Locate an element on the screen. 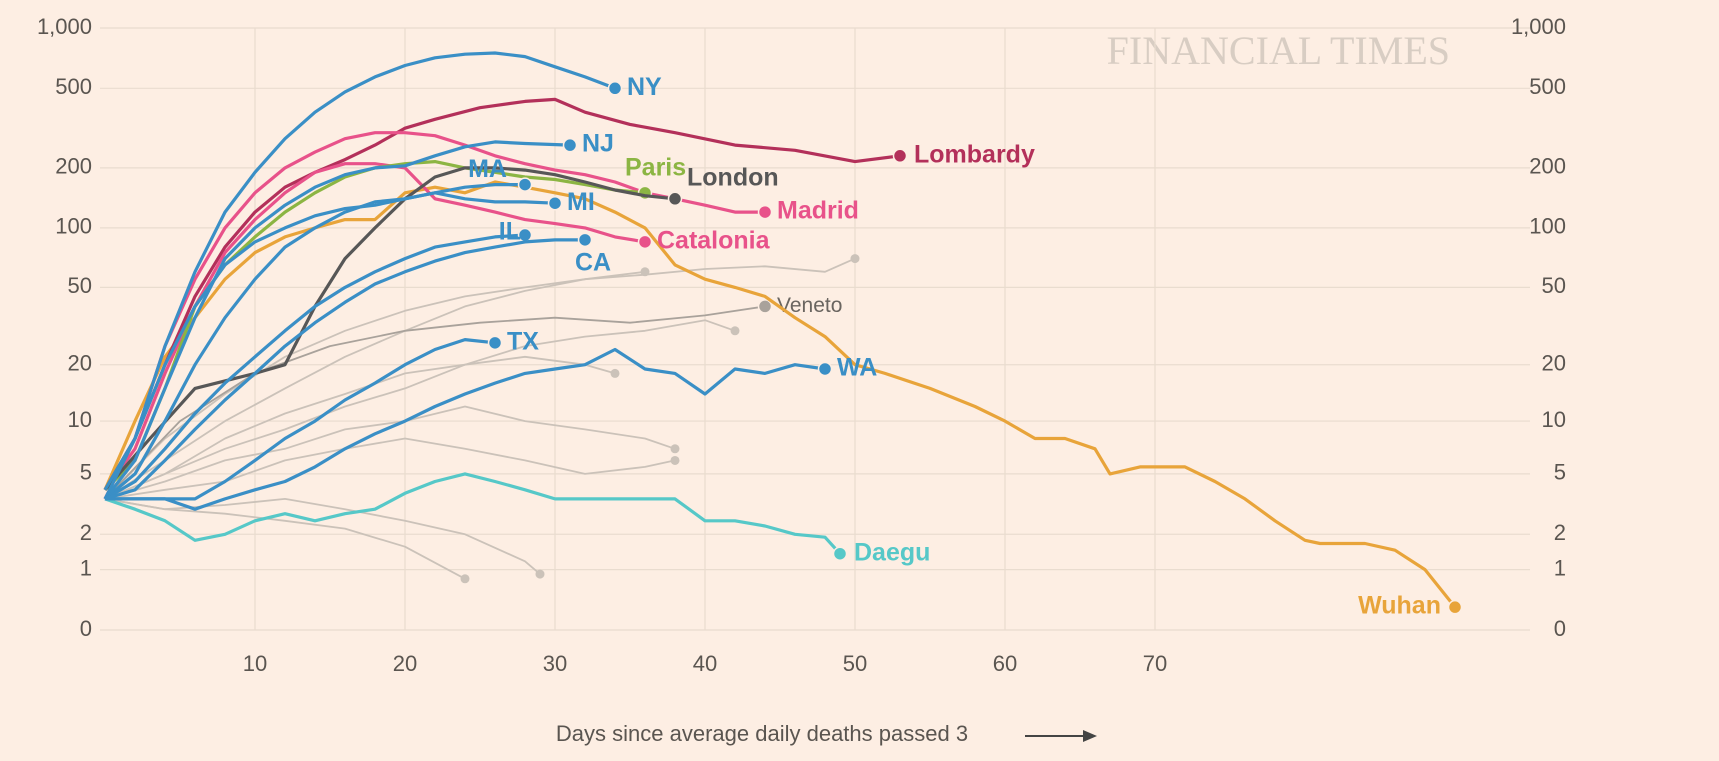  y-tick-label: 100 is located at coordinates (73, 226).